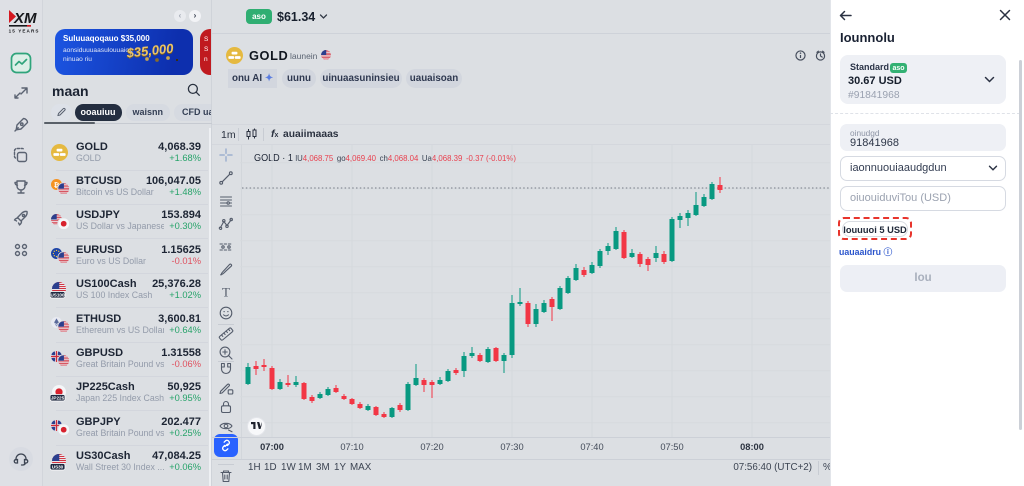 This screenshot has width=1024, height=486. Describe the element at coordinates (58, 466) in the screenshot. I see `svg-text: US30` at that location.